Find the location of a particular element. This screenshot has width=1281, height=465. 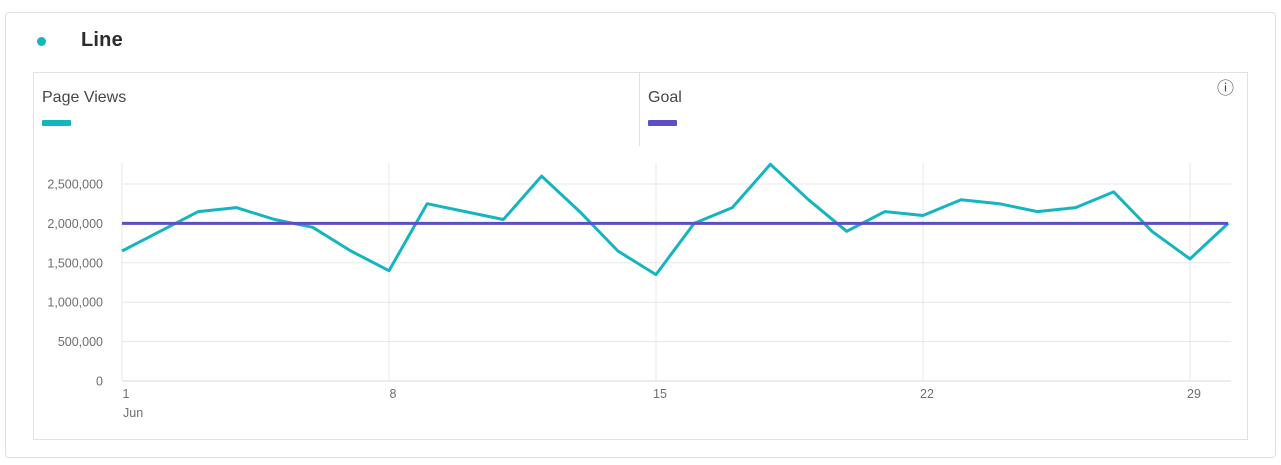

legend-item-goal: Goal is located at coordinates (943, 109).